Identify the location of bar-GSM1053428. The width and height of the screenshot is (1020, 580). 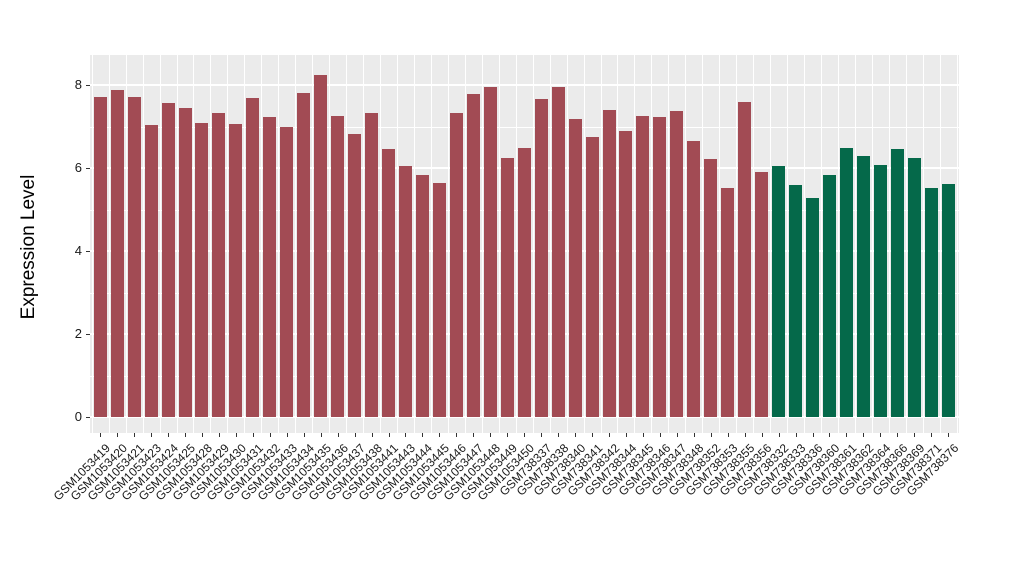
(202, 269).